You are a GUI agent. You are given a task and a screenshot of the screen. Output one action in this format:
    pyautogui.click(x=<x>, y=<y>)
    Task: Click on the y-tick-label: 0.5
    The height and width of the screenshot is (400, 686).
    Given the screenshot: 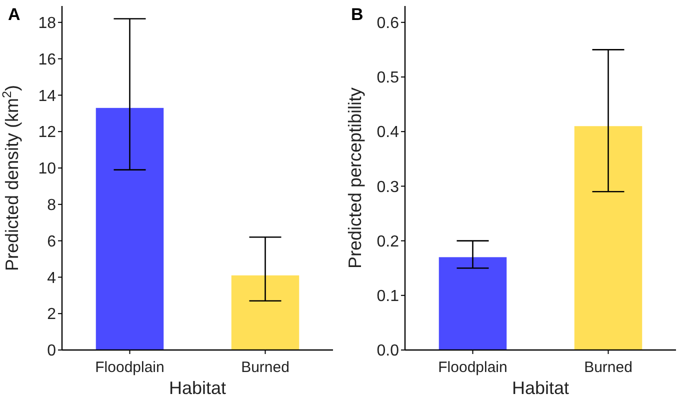 What is the action you would take?
    pyautogui.click(x=388, y=78)
    